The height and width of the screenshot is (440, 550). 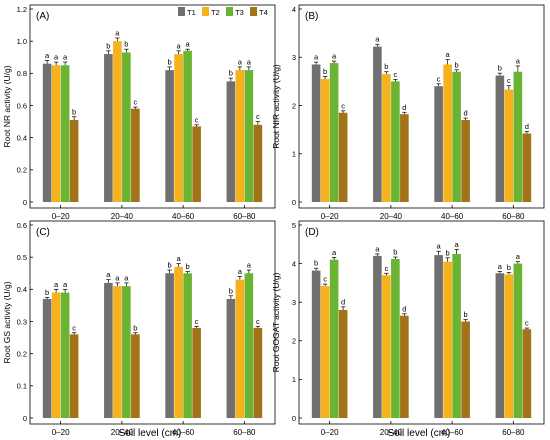 I want to click on y-axis-label: Root GS activity (U/g), so click(x=7, y=322).